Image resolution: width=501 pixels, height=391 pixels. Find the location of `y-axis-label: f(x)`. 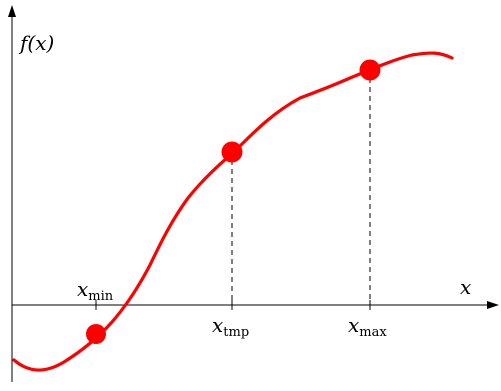

y-axis-label: f(x) is located at coordinates (36, 43).